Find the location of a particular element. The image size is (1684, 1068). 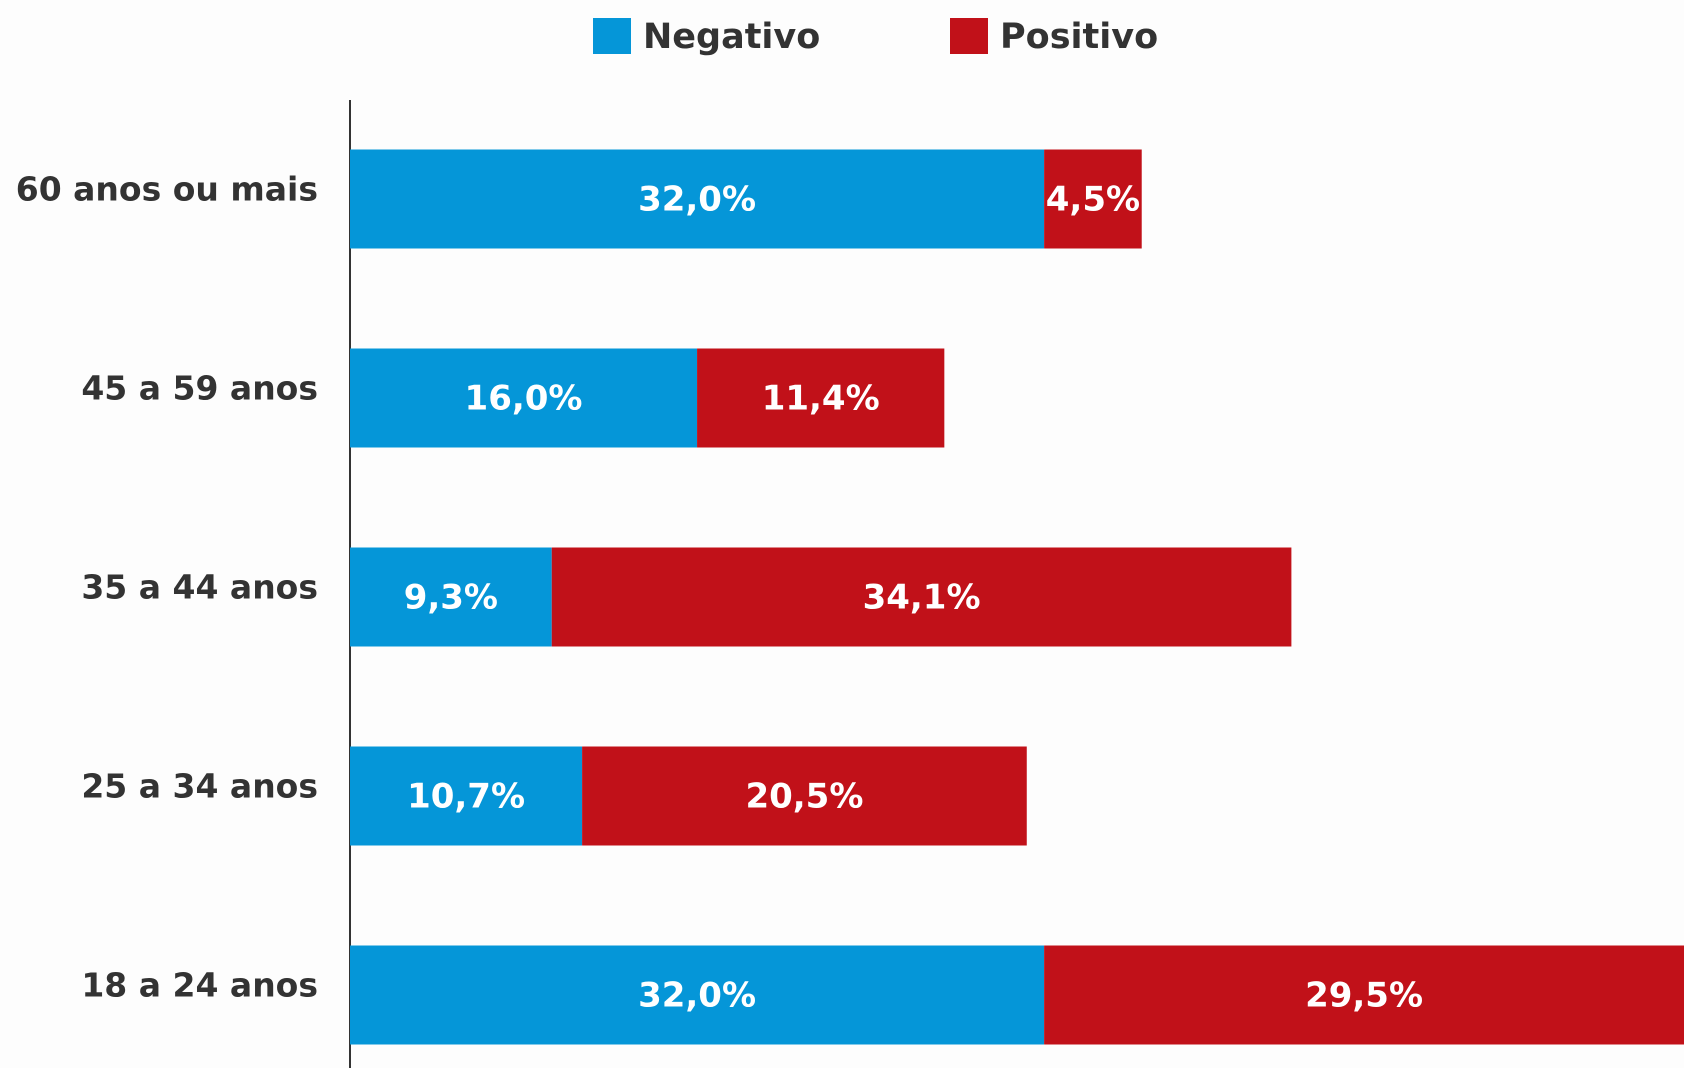

legend-label: Negativo is located at coordinates (731, 37).